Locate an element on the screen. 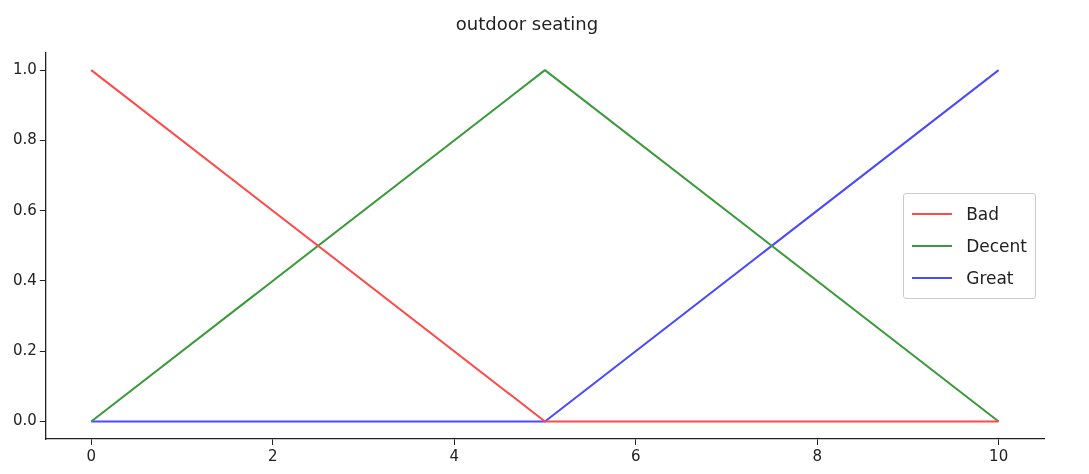 Image resolution: width=1089 pixels, height=474 pixels. x-tick-label: 0 is located at coordinates (91, 455).